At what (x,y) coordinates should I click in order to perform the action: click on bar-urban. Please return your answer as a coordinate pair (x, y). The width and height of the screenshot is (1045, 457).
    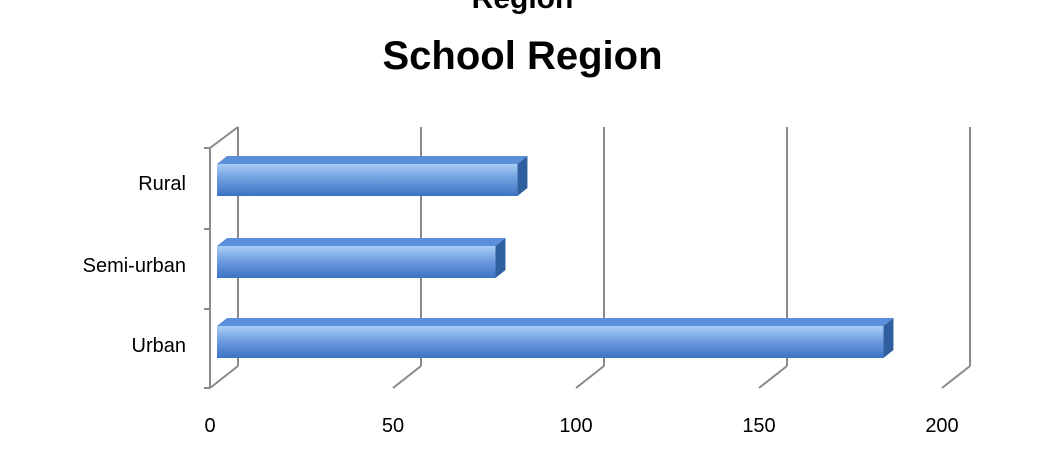
    Looking at the image, I should click on (555, 338).